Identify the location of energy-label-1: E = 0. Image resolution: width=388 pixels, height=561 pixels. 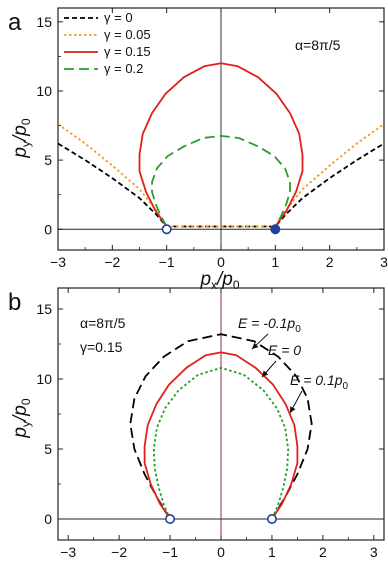
(284, 350).